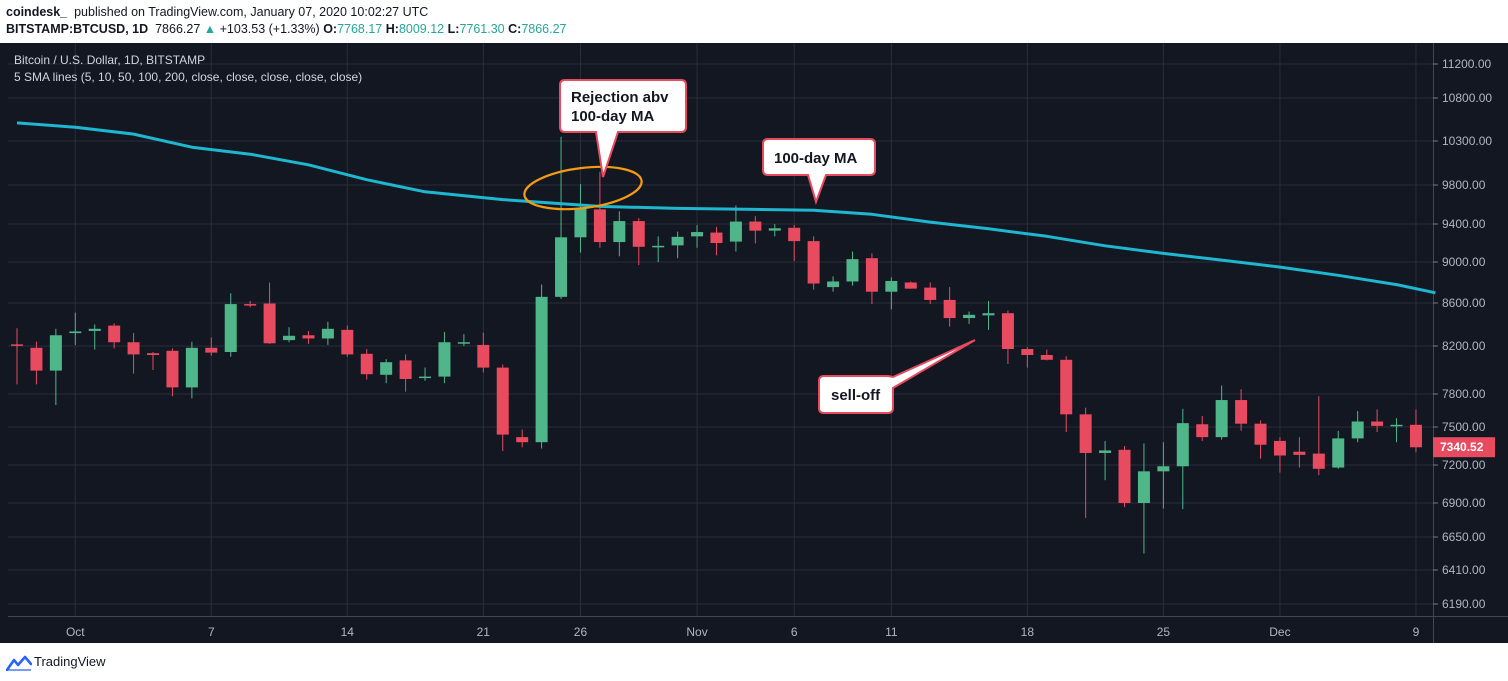 This screenshot has width=1508, height=681. I want to click on x-tick-label: 9, so click(1416, 632).